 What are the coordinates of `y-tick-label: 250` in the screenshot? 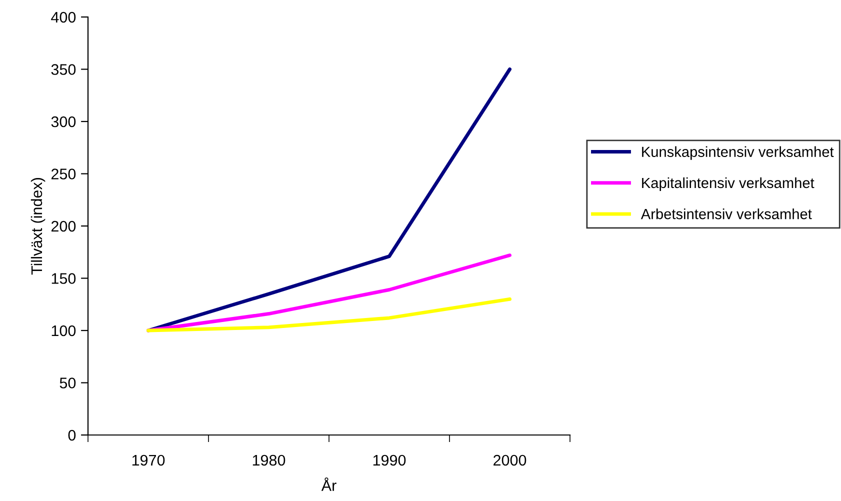 It's located at (63, 174).